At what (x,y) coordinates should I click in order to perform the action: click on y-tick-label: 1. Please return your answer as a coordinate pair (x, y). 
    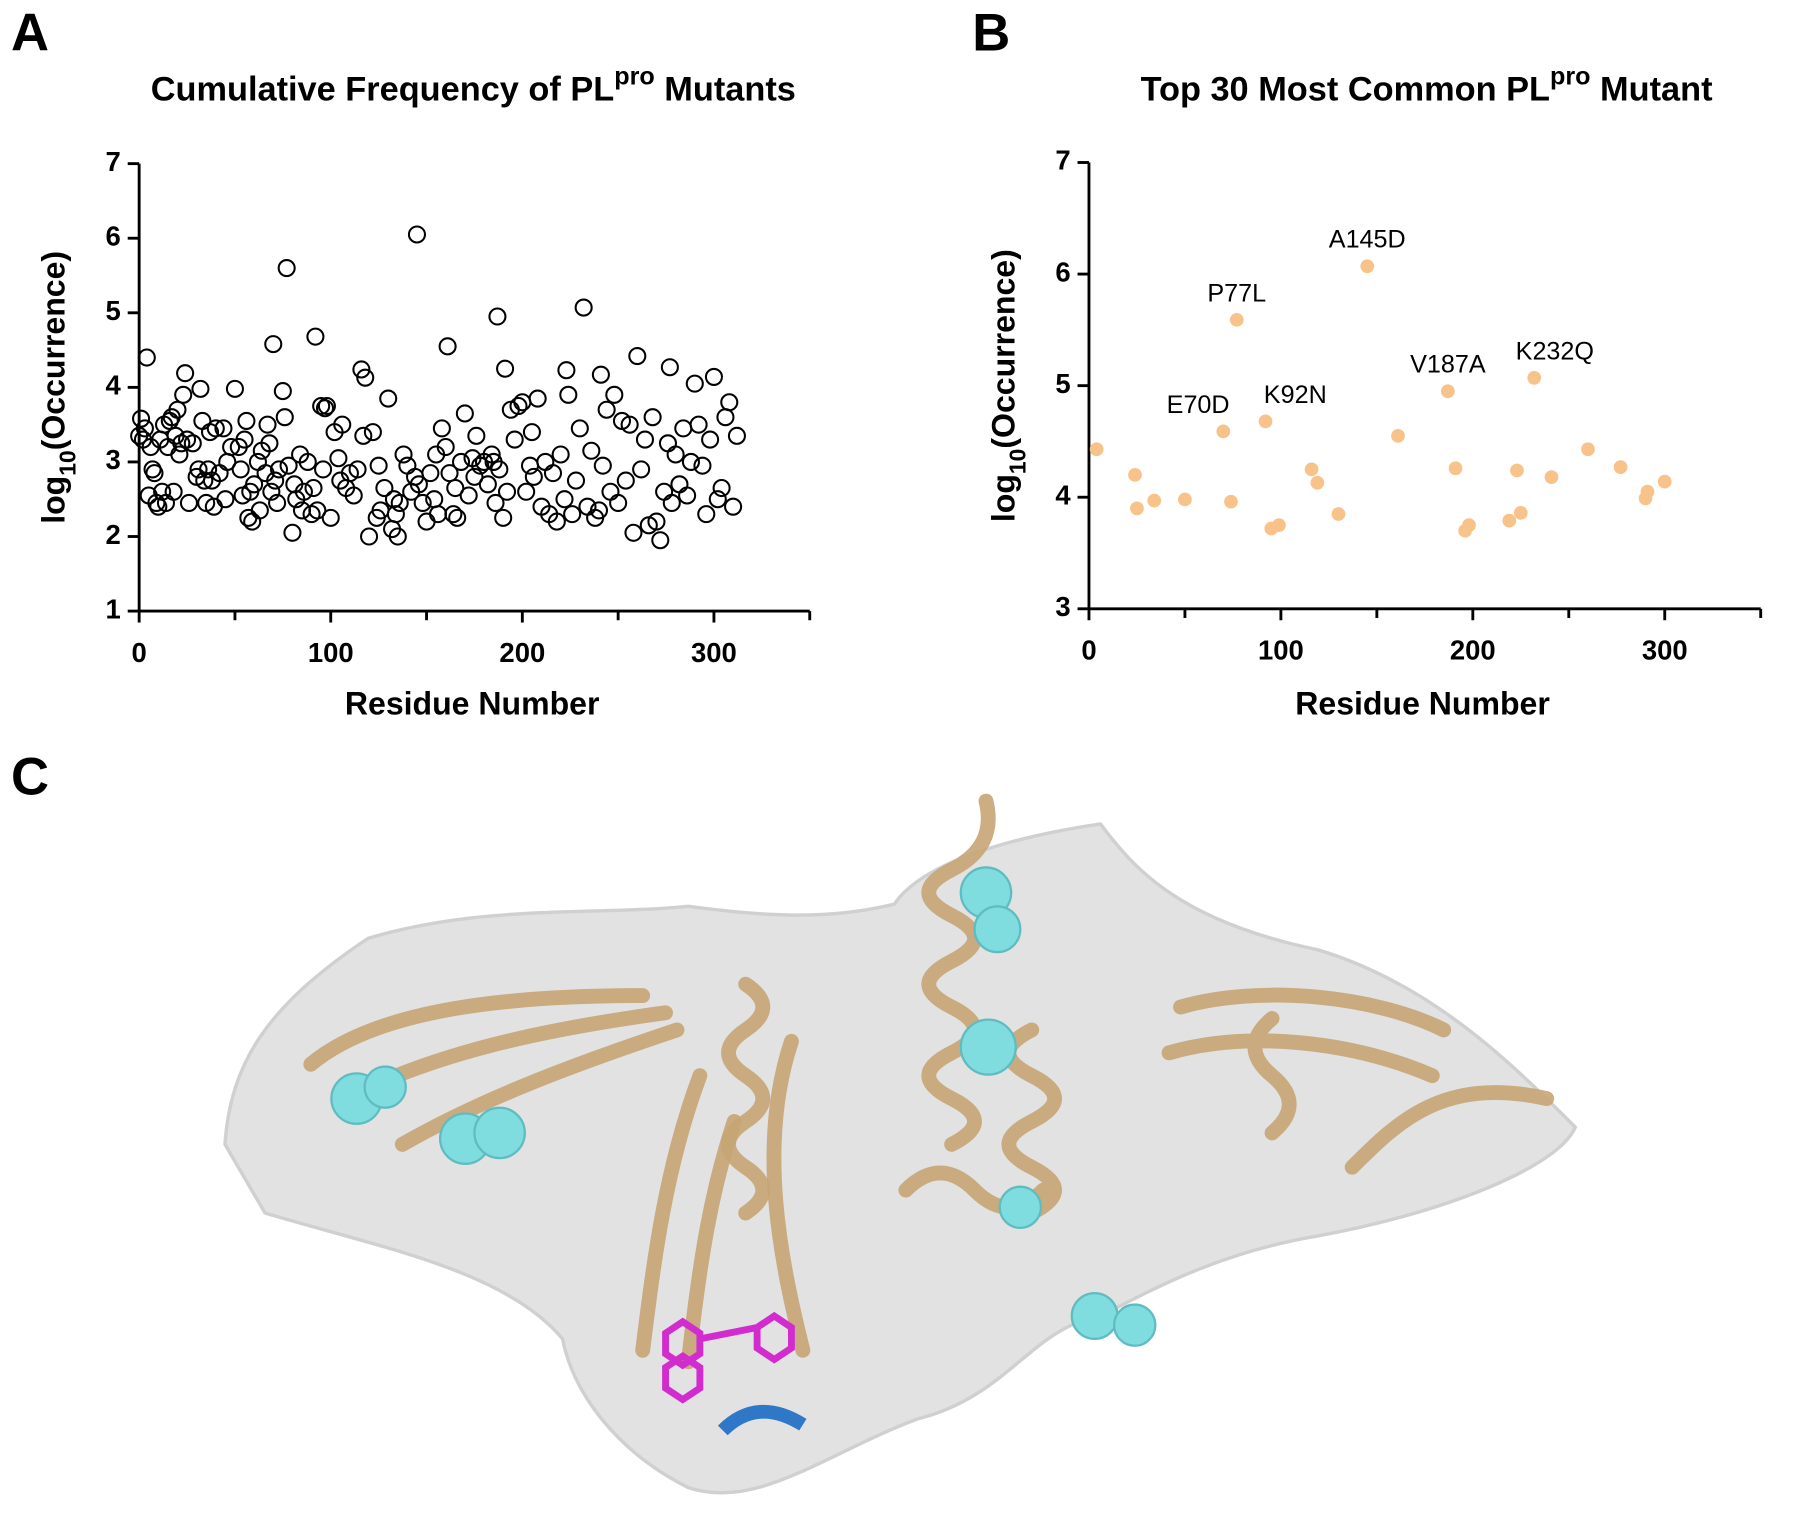
    Looking at the image, I should click on (113, 608).